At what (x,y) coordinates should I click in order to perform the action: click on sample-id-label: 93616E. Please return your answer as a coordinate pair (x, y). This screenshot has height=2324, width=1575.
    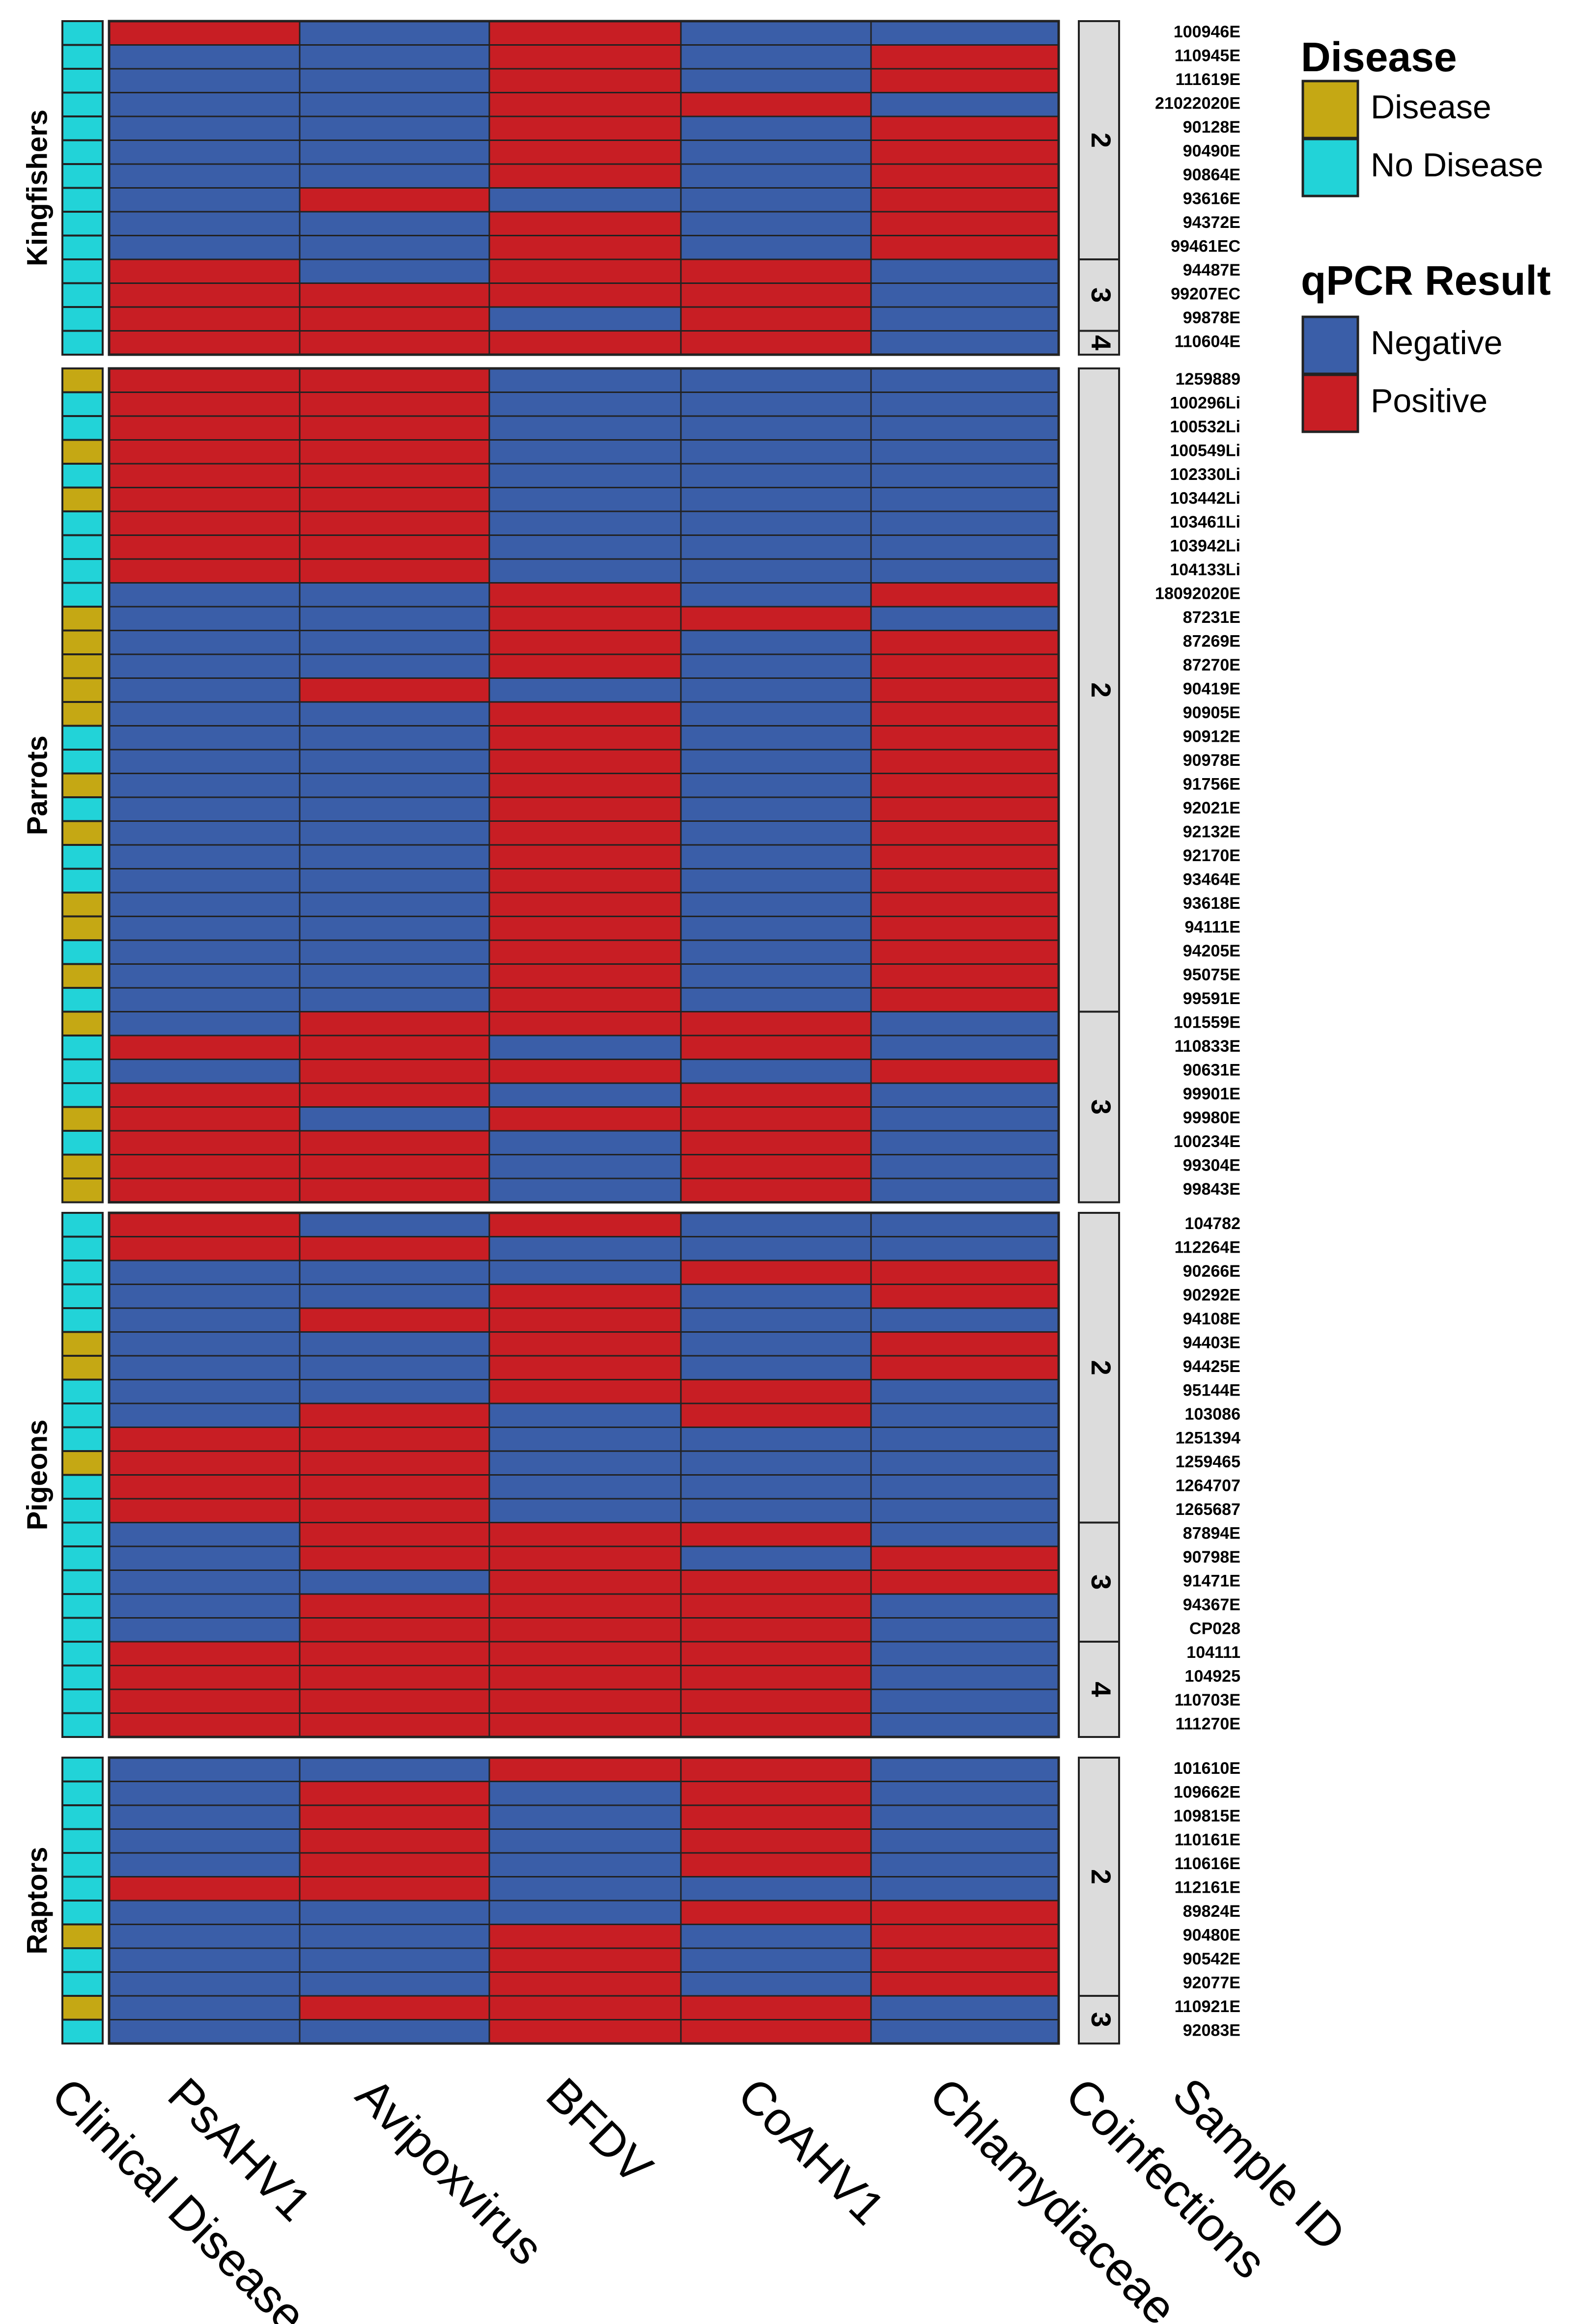
    Looking at the image, I should click on (1211, 199).